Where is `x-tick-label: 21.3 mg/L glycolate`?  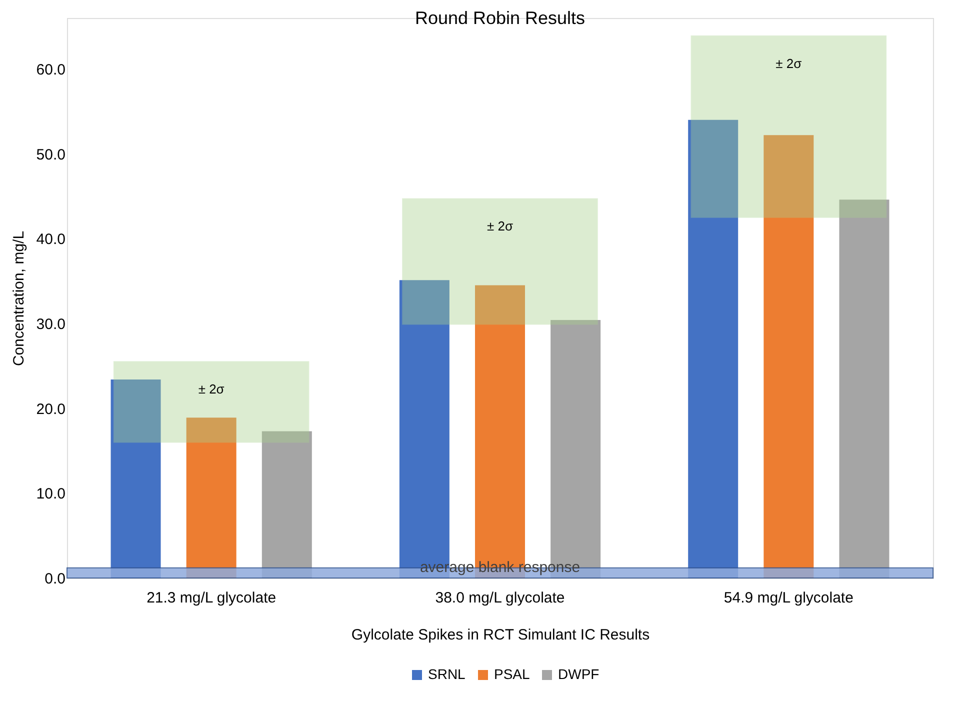
x-tick-label: 21.3 mg/L glycolate is located at coordinates (211, 598).